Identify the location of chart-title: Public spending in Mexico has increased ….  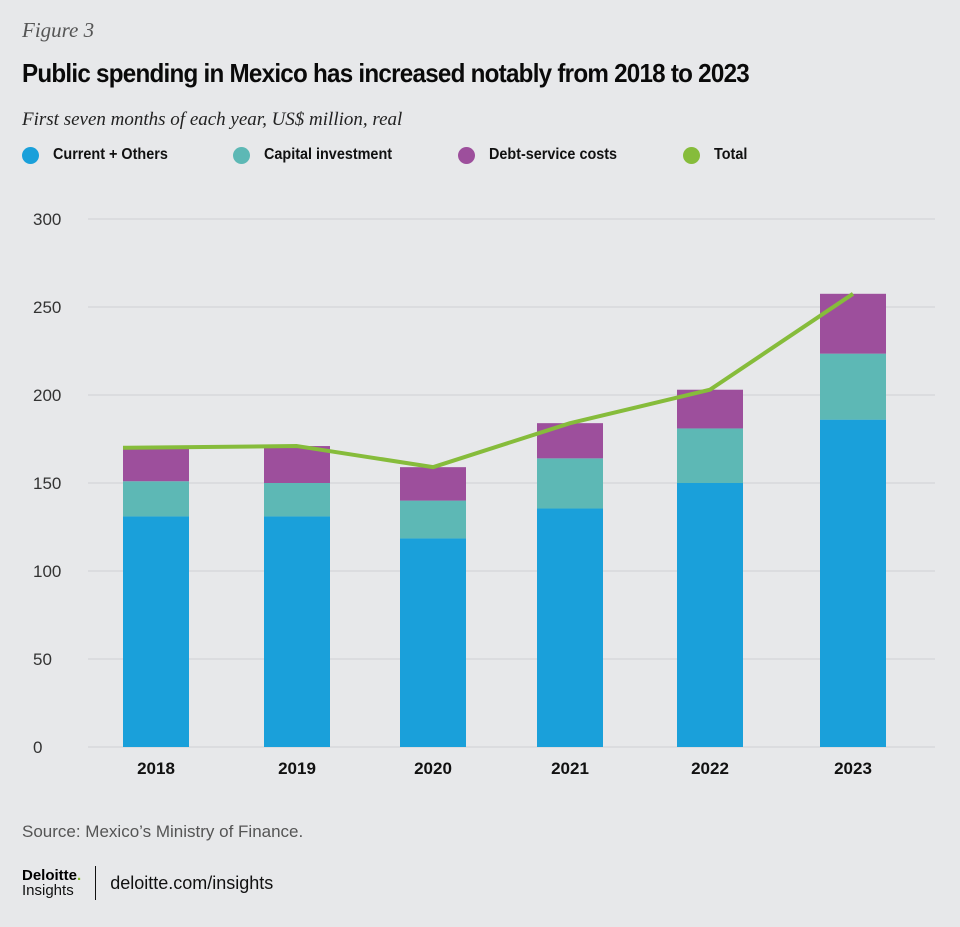
(386, 73).